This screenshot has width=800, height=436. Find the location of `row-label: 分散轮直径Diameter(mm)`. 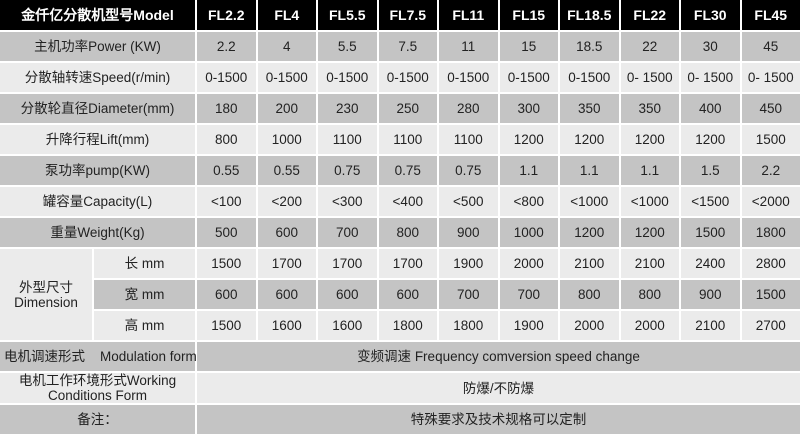

row-label: 分散轮直径Diameter(mm) is located at coordinates (98, 108).